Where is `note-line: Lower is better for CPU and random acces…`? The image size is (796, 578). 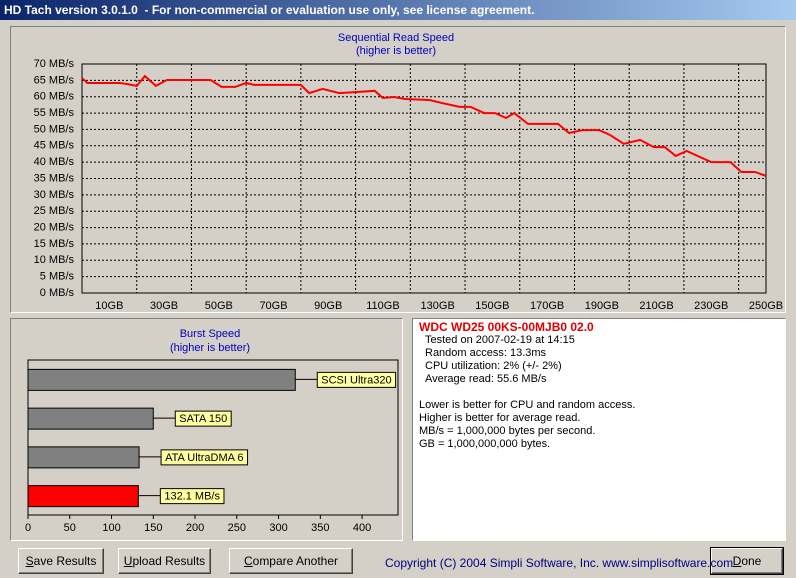
note-line: Lower is better for CPU and random acces… is located at coordinates (527, 405).